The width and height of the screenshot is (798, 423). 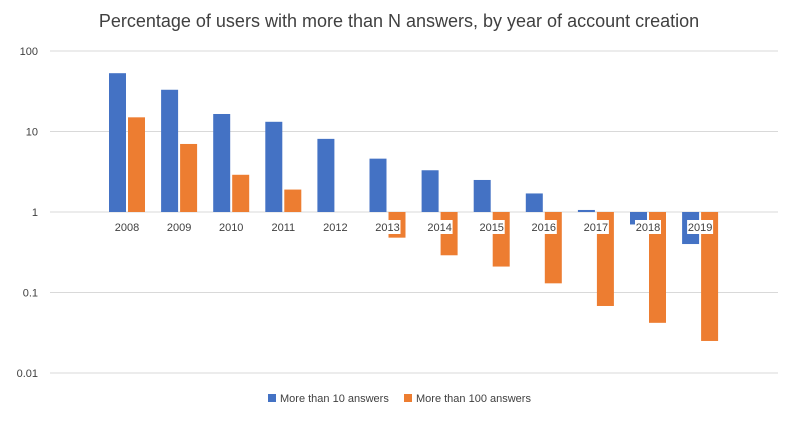 What do you see at coordinates (378, 185) in the screenshot?
I see `bar-more-than-10-2013` at bounding box center [378, 185].